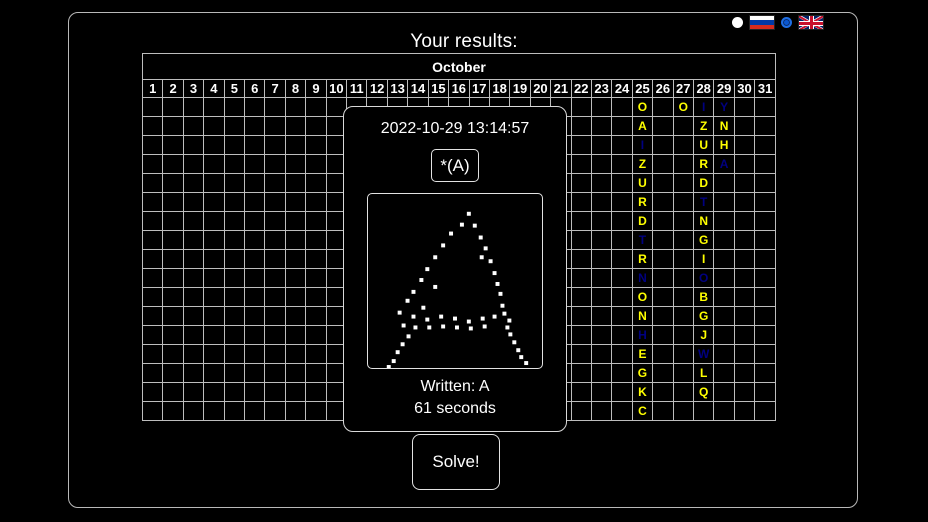 The image size is (928, 522). What do you see at coordinates (762, 22) in the screenshot?
I see `ru-flag-icon` at bounding box center [762, 22].